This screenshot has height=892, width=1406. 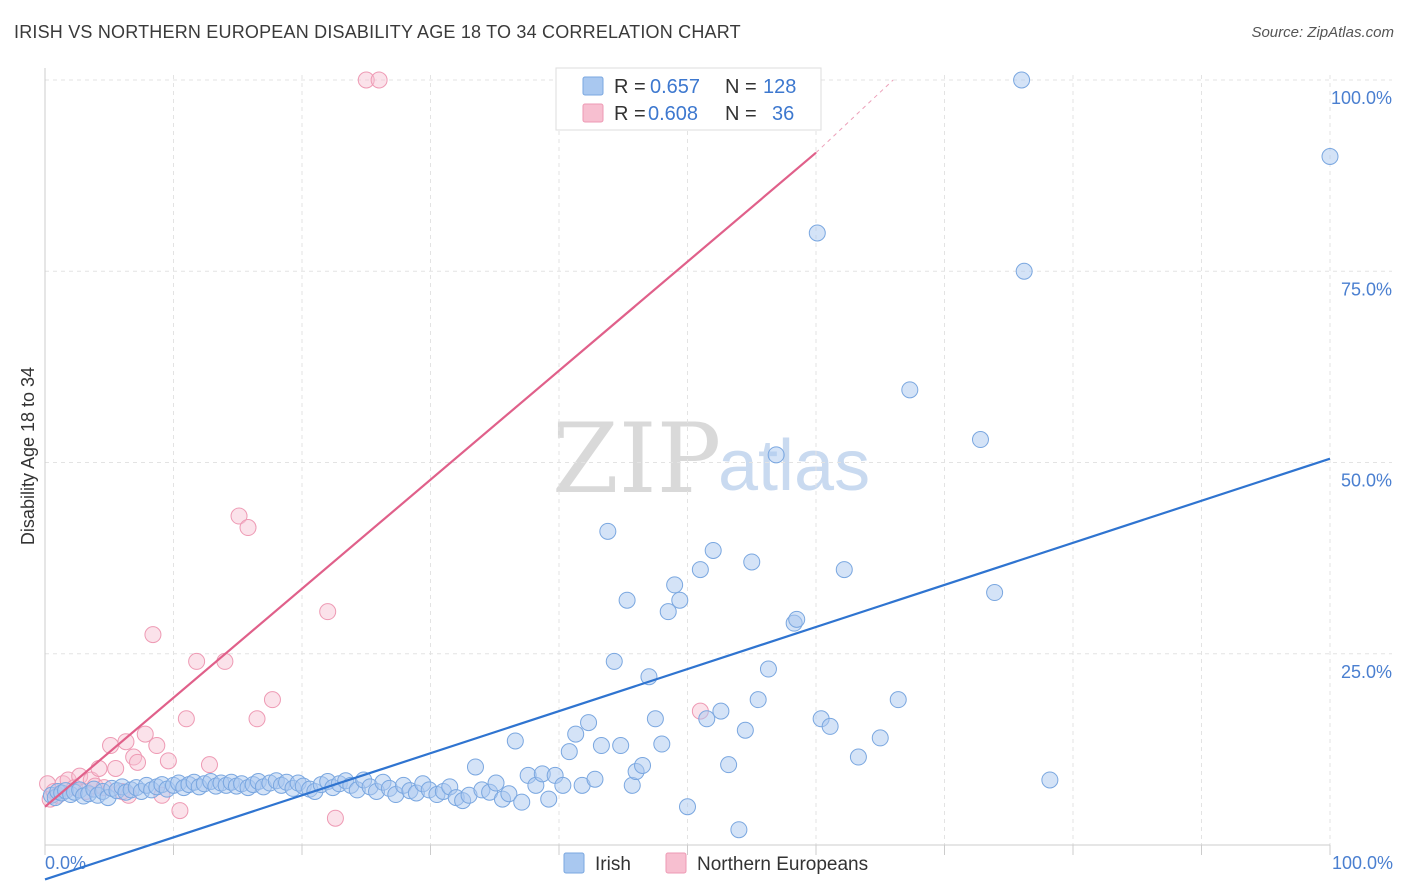 I want to click on x-tick-label: 100.0%, so click(x=1362, y=863).